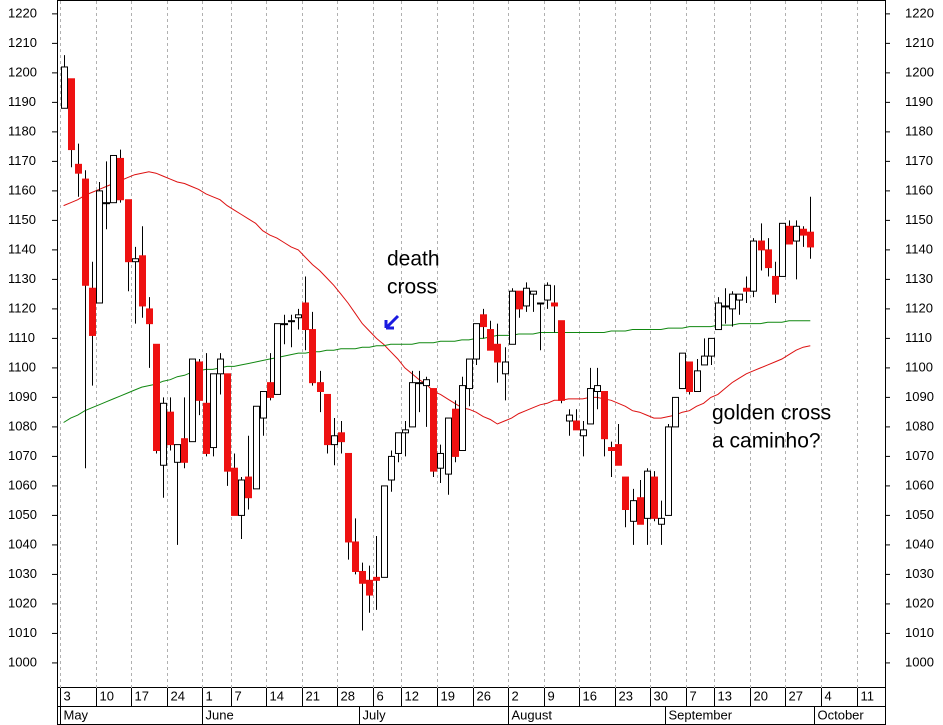 This screenshot has height=725, width=943. I want to click on month-label: October, so click(841, 714).